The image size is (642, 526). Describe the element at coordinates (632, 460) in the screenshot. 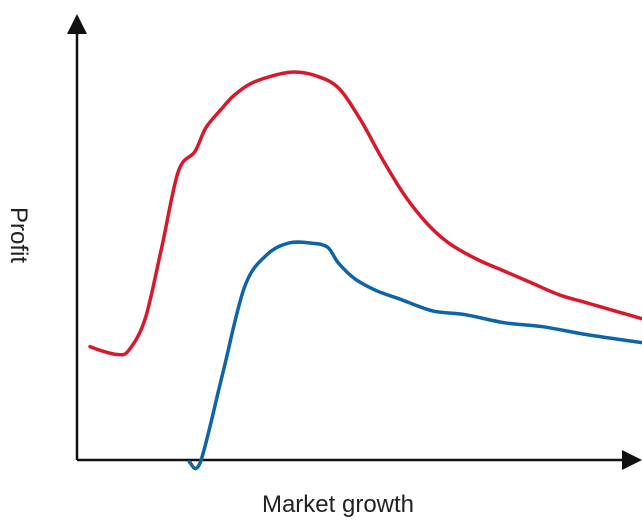

I see `x-axis-arrow` at that location.